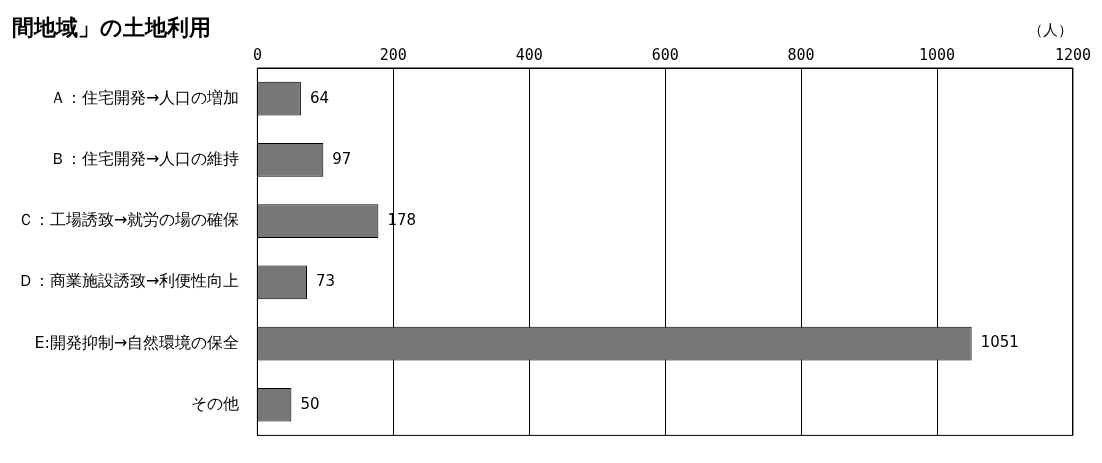 The width and height of the screenshot is (1102, 463). What do you see at coordinates (145, 97) in the screenshot?
I see `y-tick-label: Ａ：住宅開発→人口の増加` at bounding box center [145, 97].